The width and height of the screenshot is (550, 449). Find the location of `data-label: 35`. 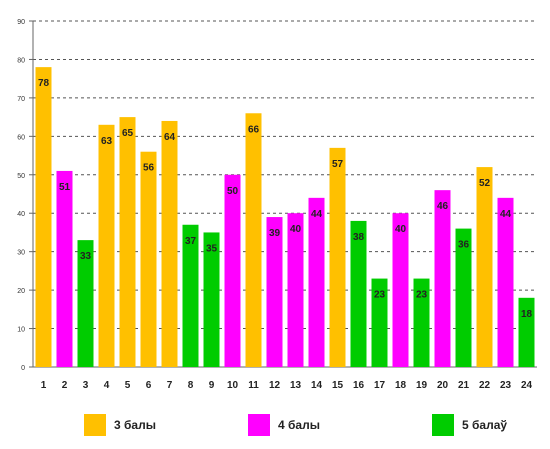

data-label: 35 is located at coordinates (212, 248).